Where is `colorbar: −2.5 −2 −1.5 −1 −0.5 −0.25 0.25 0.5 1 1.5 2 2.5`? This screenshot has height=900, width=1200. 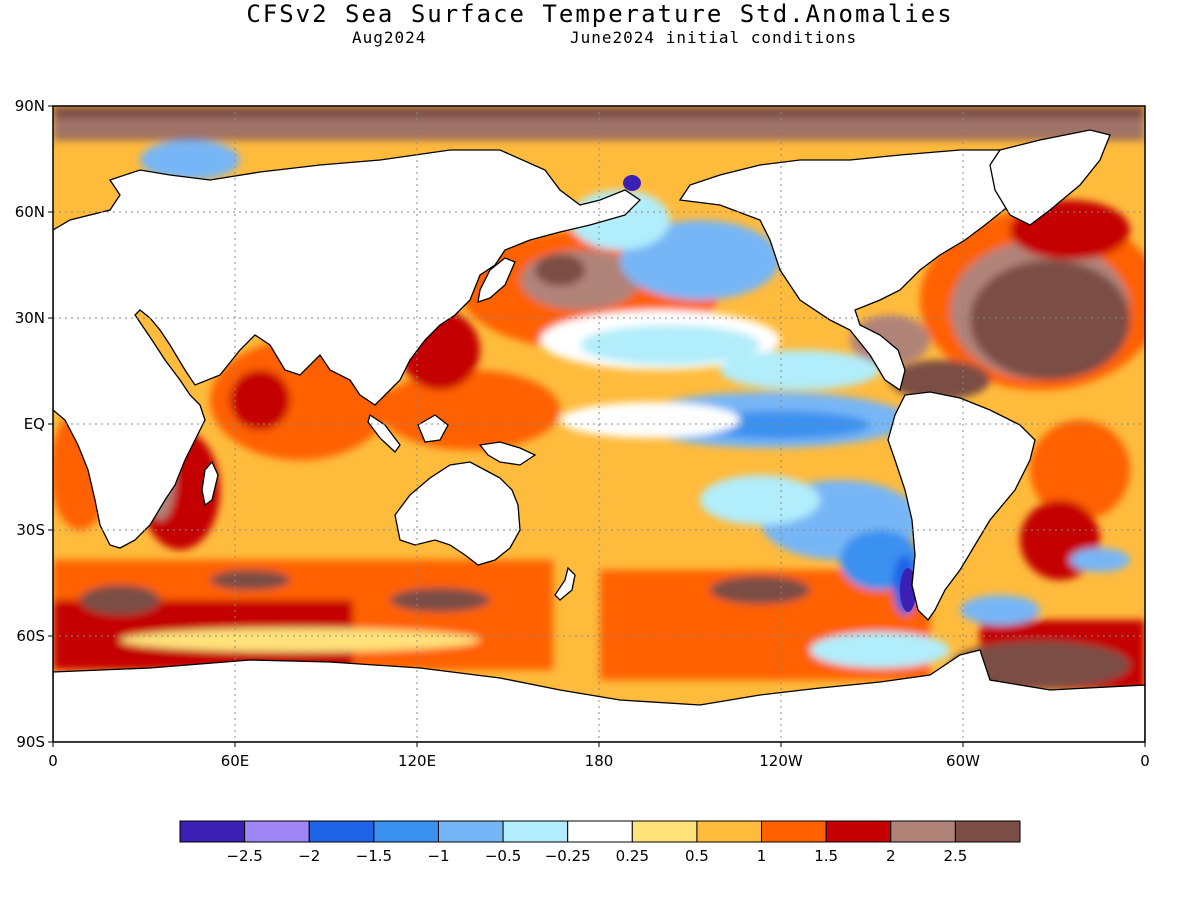
colorbar: −2.5 −2 −1.5 −1 −0.5 −0.25 0.25 0.5 1 1.5 2 2.5 is located at coordinates (600, 842).